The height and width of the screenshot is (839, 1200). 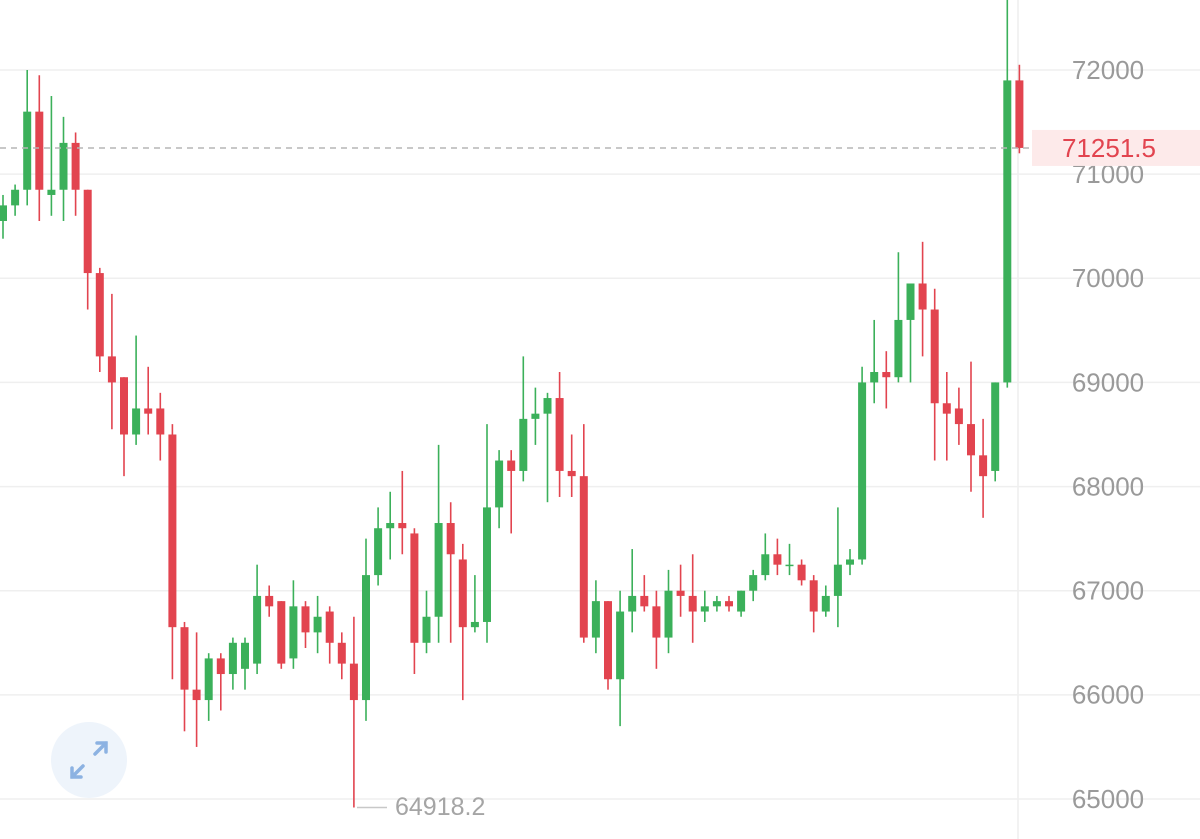 I want to click on high-label: 72748.1, so click(x=915, y=3).